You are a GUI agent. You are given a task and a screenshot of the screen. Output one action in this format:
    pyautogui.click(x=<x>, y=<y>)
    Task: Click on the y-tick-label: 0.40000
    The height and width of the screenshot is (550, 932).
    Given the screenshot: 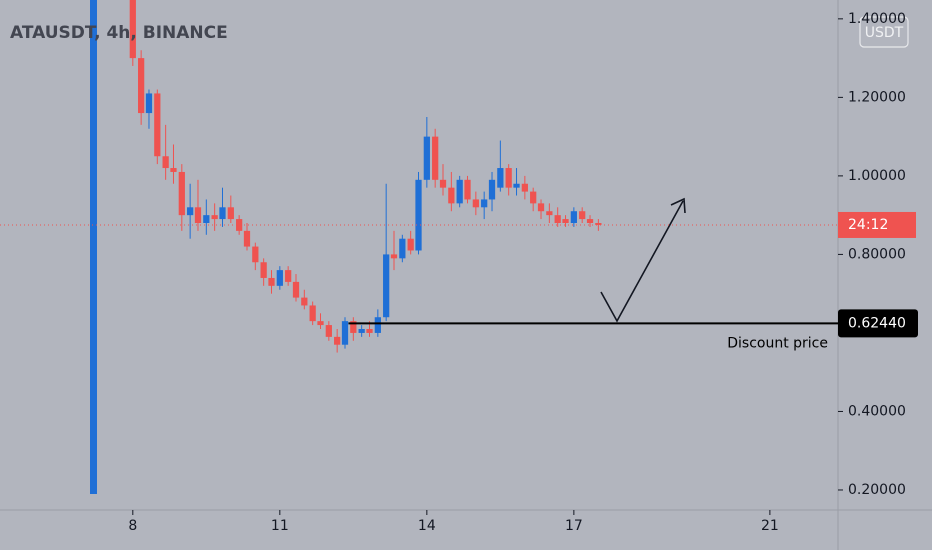 What is the action you would take?
    pyautogui.click(x=877, y=411)
    